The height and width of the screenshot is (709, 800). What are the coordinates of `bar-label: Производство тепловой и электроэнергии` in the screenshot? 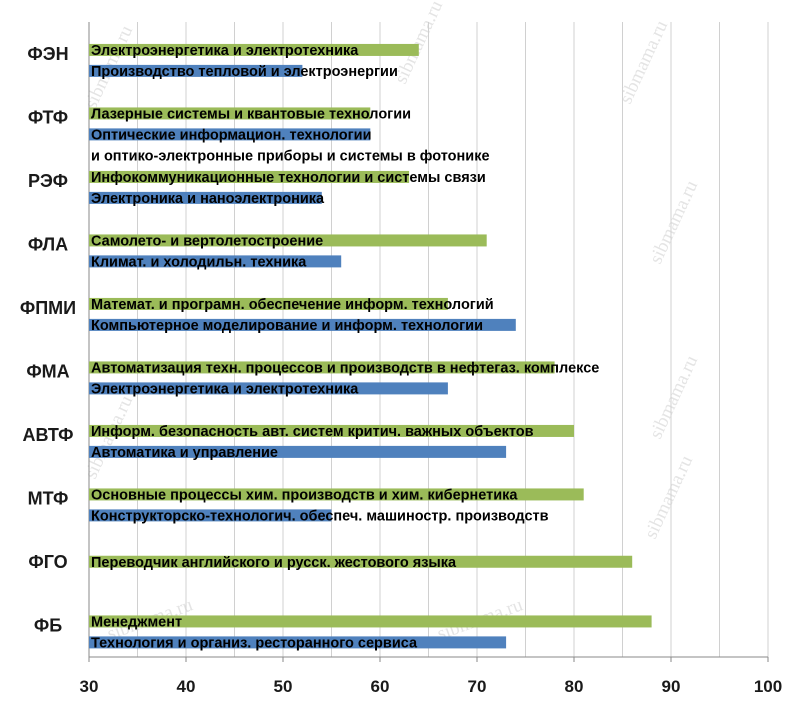 It's located at (244, 72).